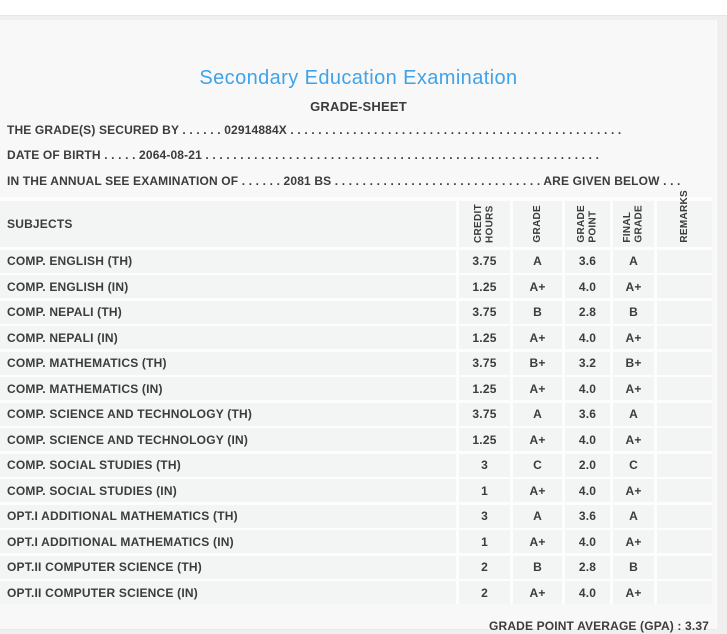 The image size is (727, 634). I want to click on gpa-summary: GRADE POINT AVERAGE (GPA) : 3.37, so click(599, 626).